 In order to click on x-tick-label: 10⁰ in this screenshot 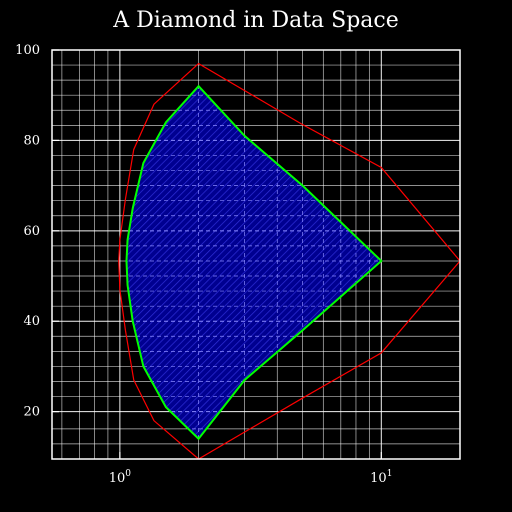, I will do `click(120, 477)`.